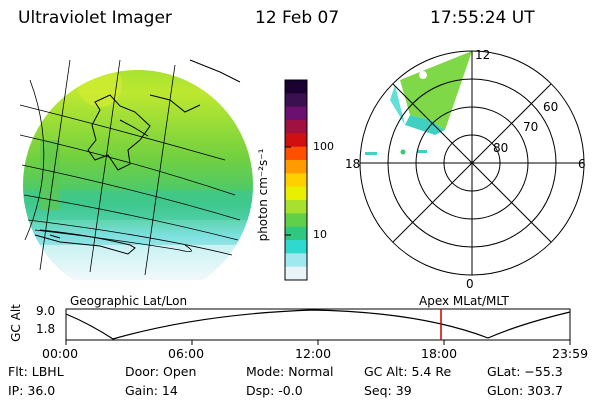 This screenshot has height=400, width=600. Describe the element at coordinates (282, 180) in the screenshot. I see `colorbar: photon cm⁻²s⁻¹` at that location.